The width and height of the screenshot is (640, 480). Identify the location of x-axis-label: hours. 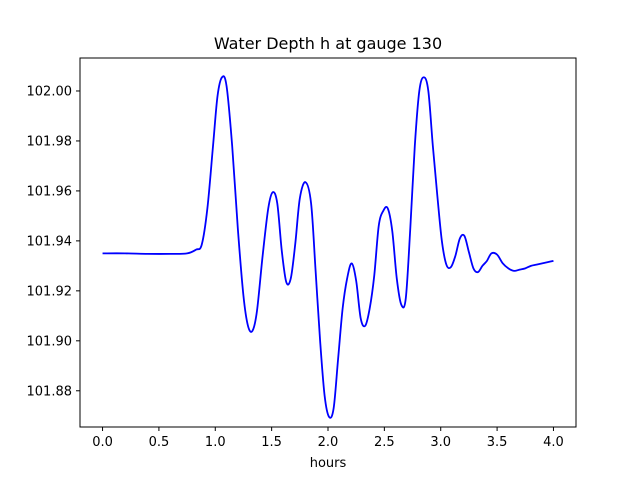
(328, 463).